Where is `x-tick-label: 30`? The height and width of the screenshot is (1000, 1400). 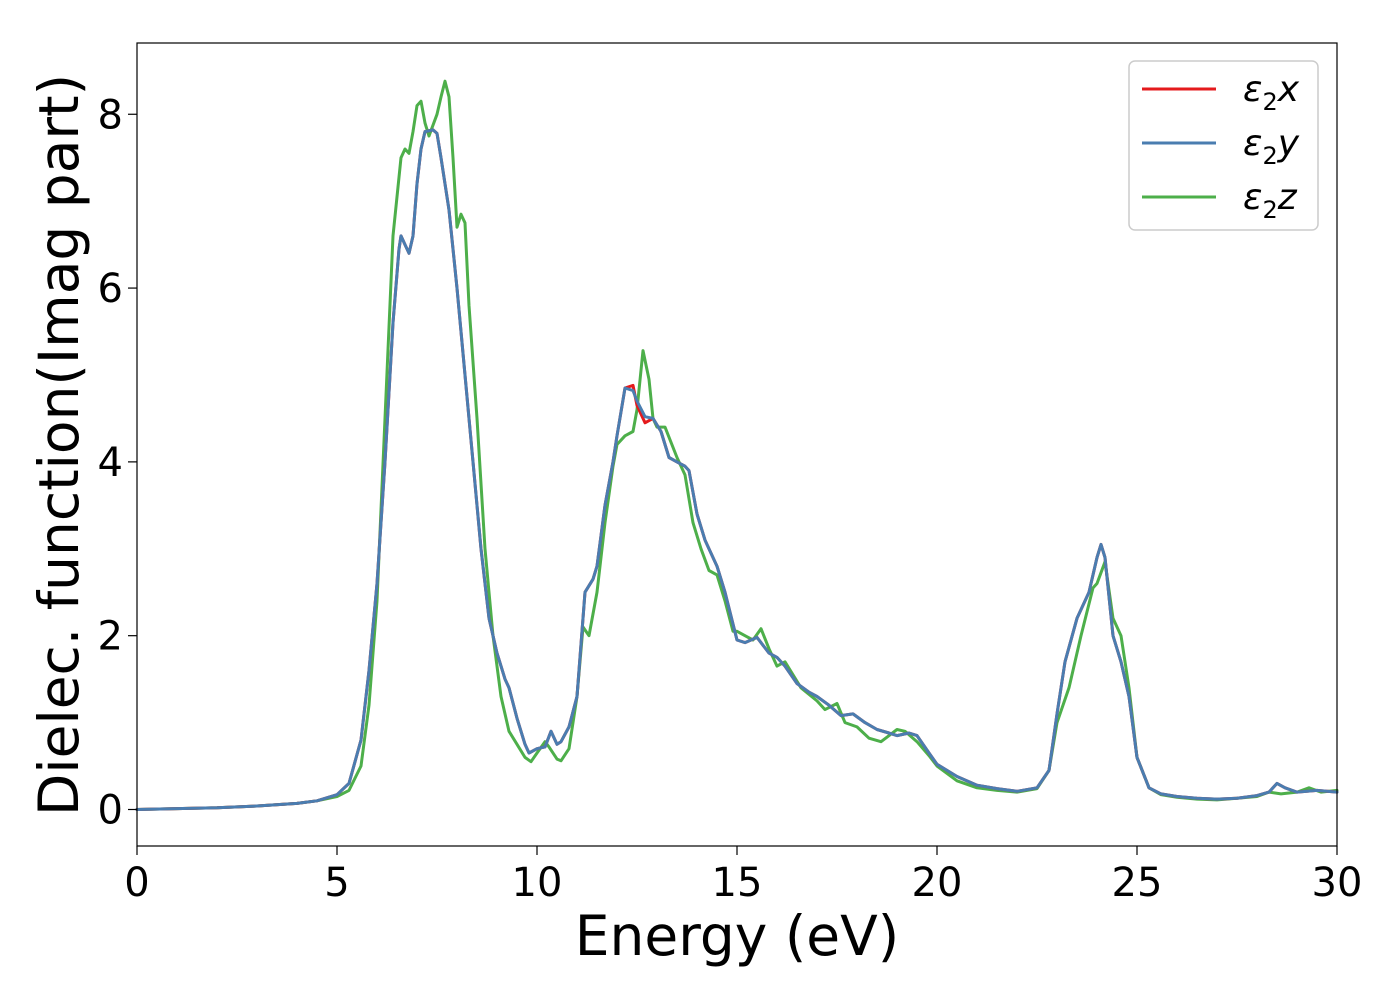 x-tick-label: 30 is located at coordinates (1337, 883).